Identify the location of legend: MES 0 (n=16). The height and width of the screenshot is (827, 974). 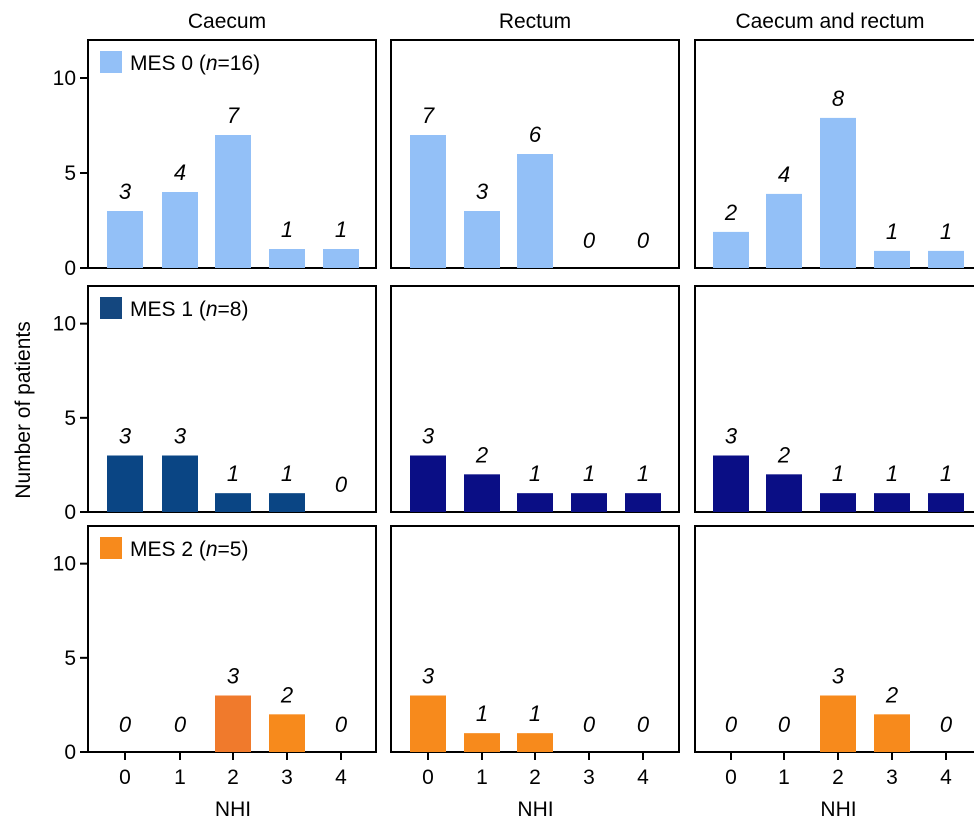
(180, 63).